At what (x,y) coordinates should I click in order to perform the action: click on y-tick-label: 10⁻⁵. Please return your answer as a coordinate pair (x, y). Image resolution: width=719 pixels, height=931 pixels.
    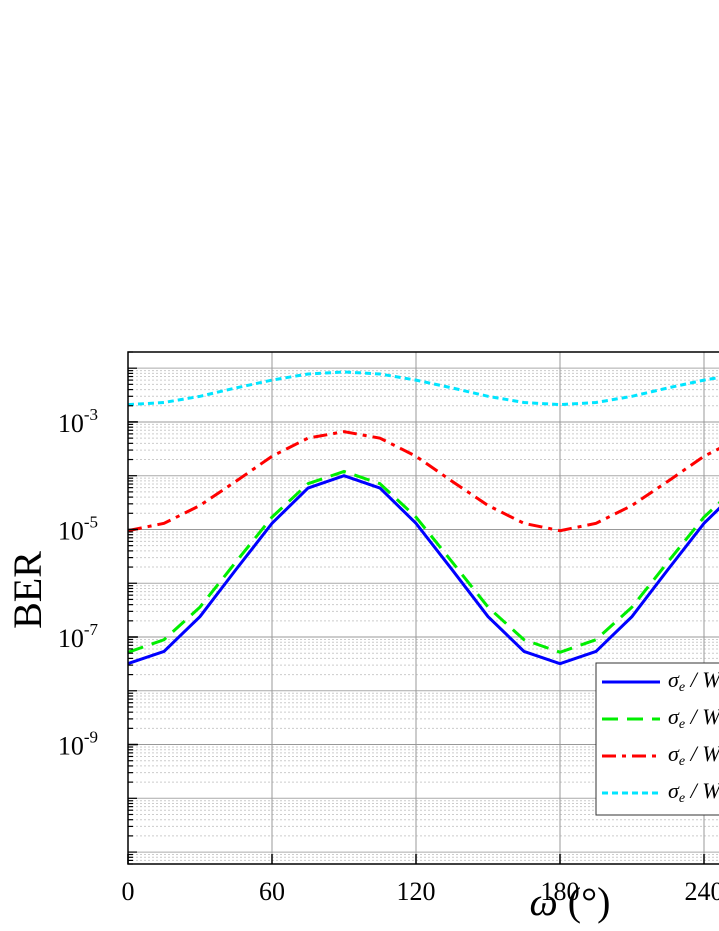
    Looking at the image, I should click on (78, 528).